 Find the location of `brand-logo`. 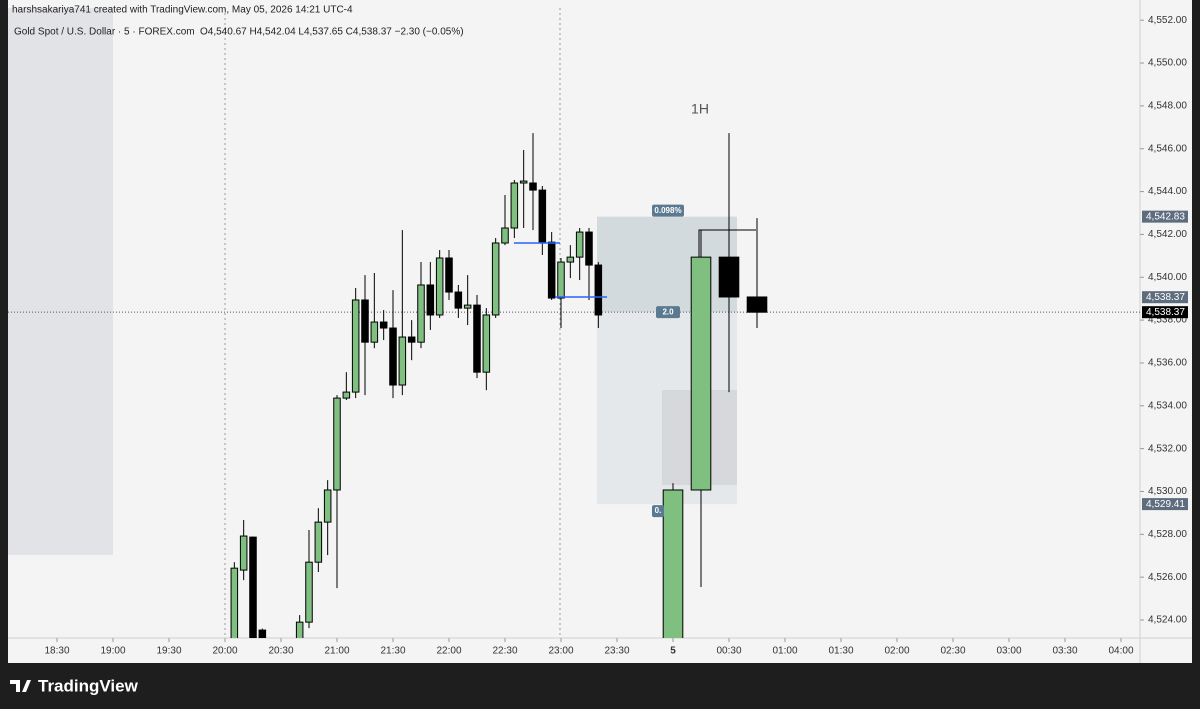

brand-logo is located at coordinates (20, 686).